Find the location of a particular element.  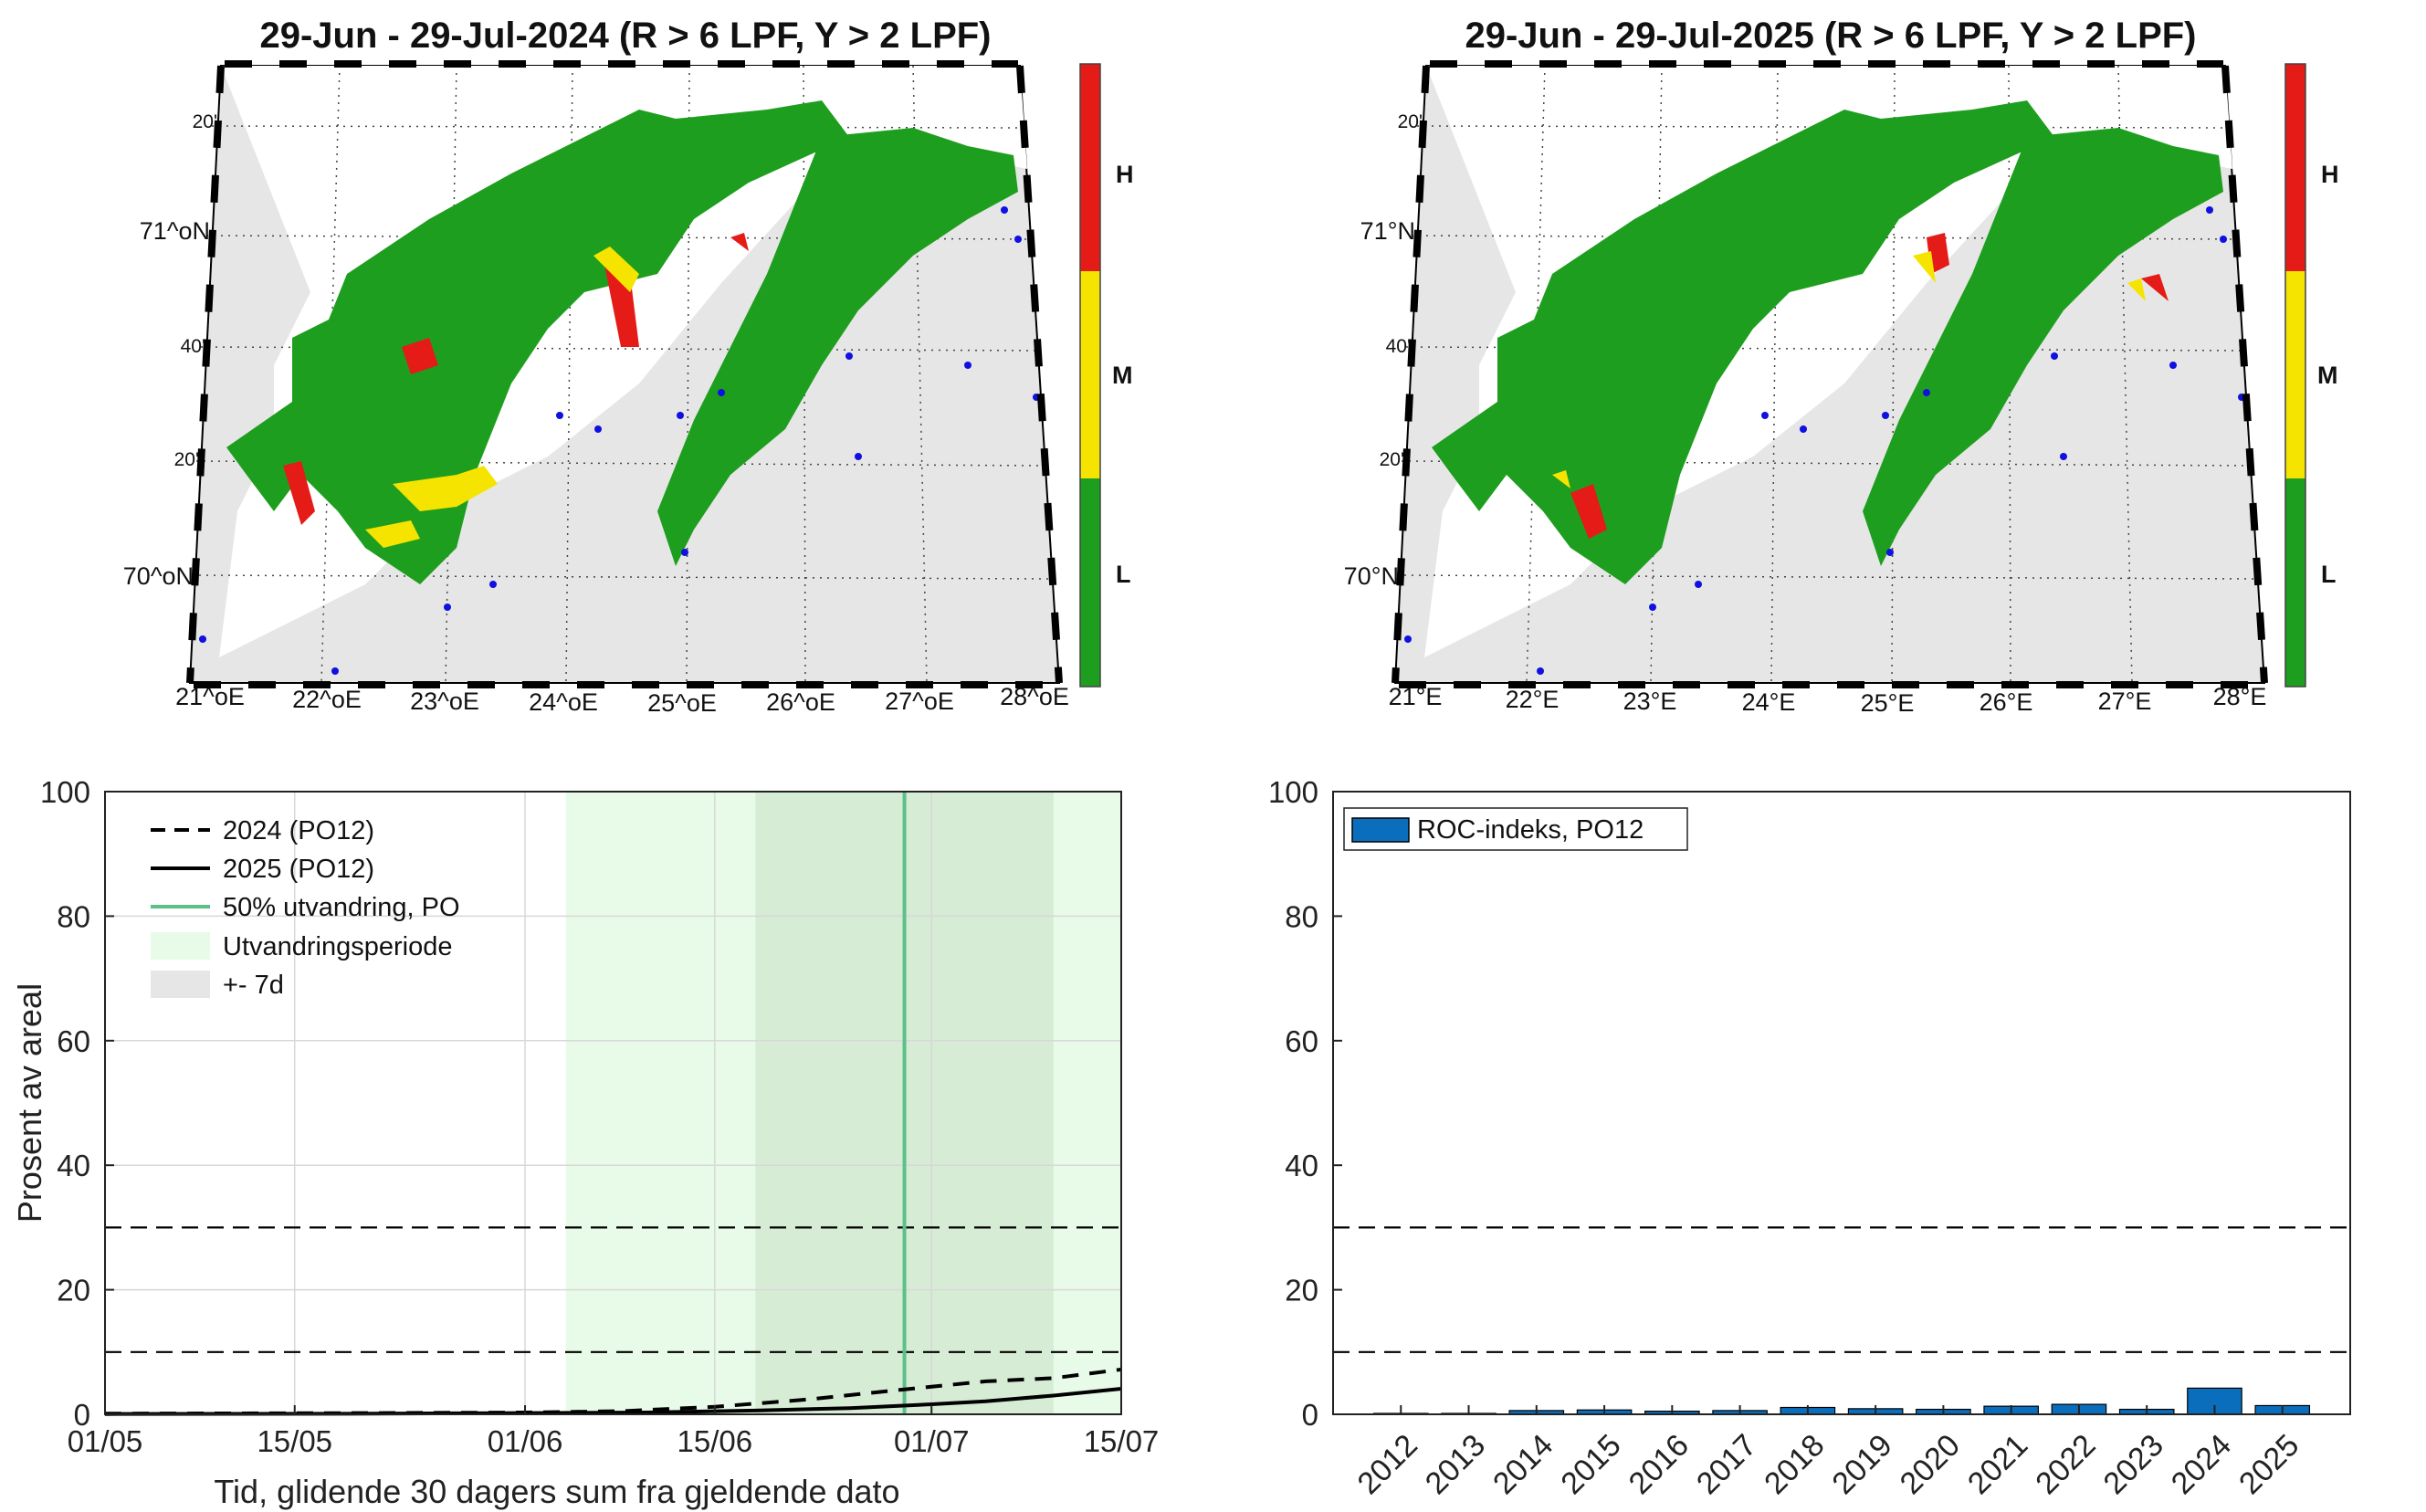

legend-swatch-bar is located at coordinates (1380, 830).